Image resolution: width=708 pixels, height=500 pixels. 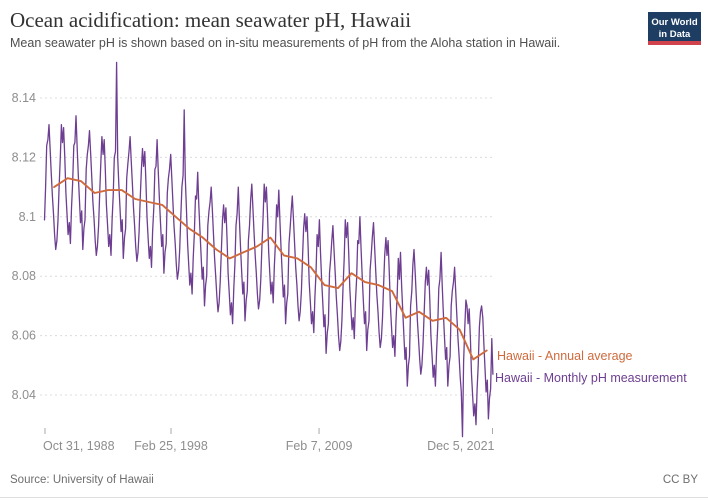 What do you see at coordinates (319, 446) in the screenshot?
I see `x-axis-tick-label: Feb 7, 2009` at bounding box center [319, 446].